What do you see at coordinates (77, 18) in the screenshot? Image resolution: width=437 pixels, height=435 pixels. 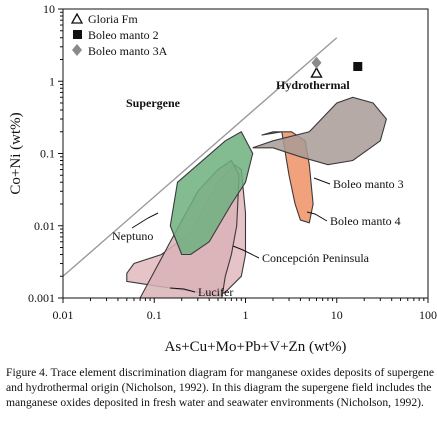 I see `legend-marker-gloria-fm` at bounding box center [77, 18].